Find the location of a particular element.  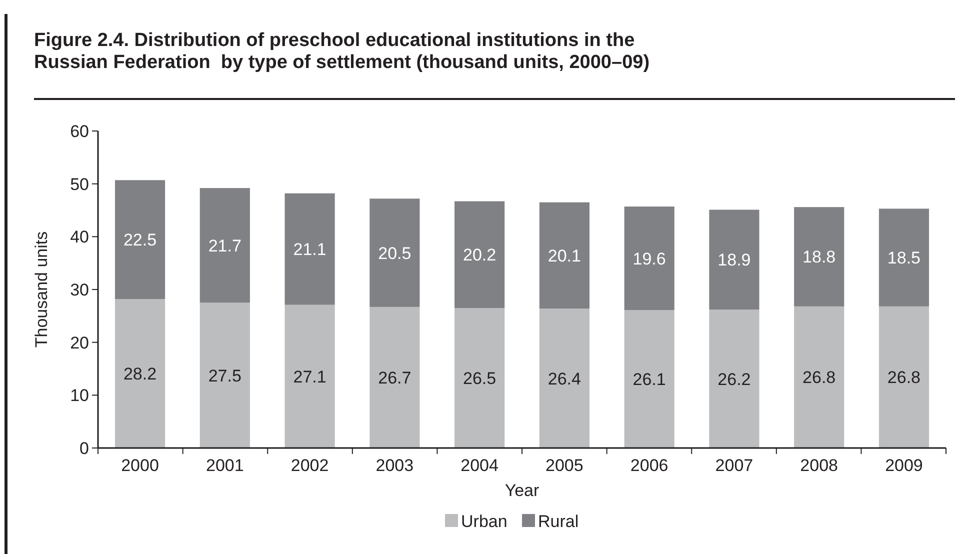

y-tick-label: 10 is located at coordinates (79, 396).